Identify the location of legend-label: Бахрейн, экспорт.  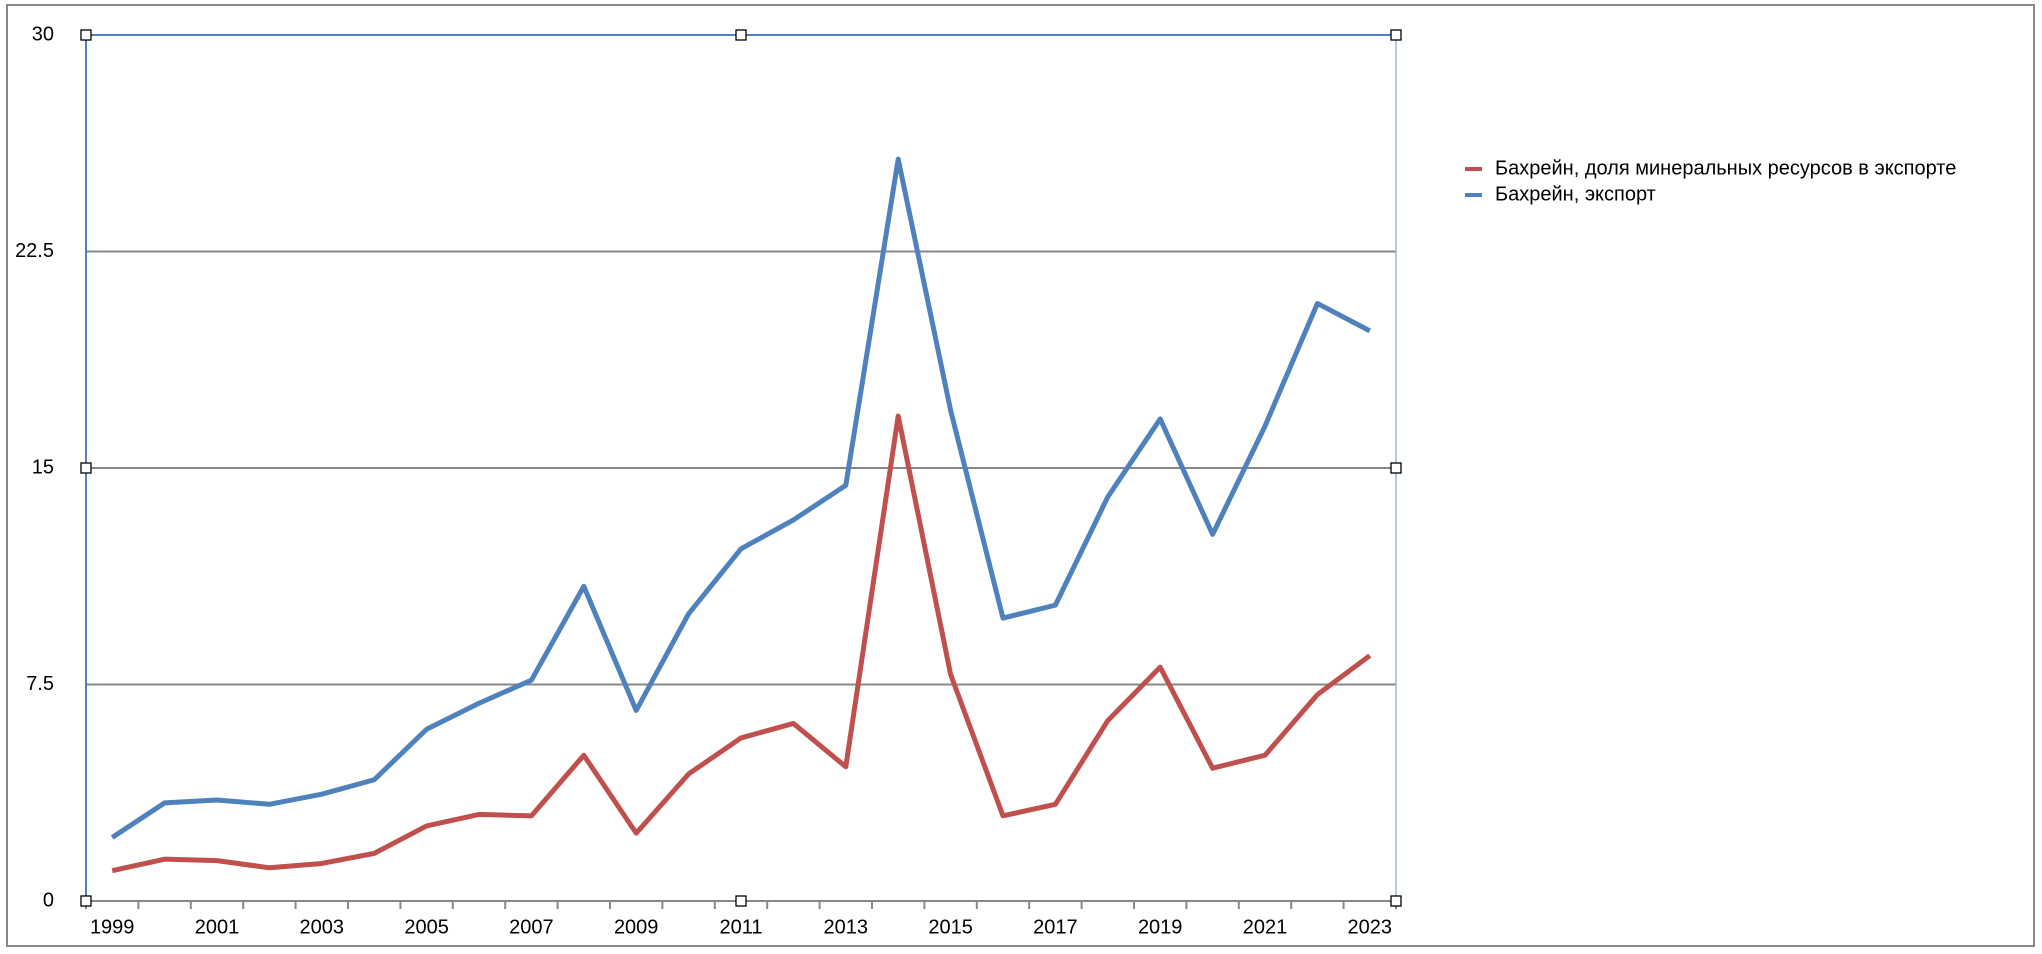
(1575, 194).